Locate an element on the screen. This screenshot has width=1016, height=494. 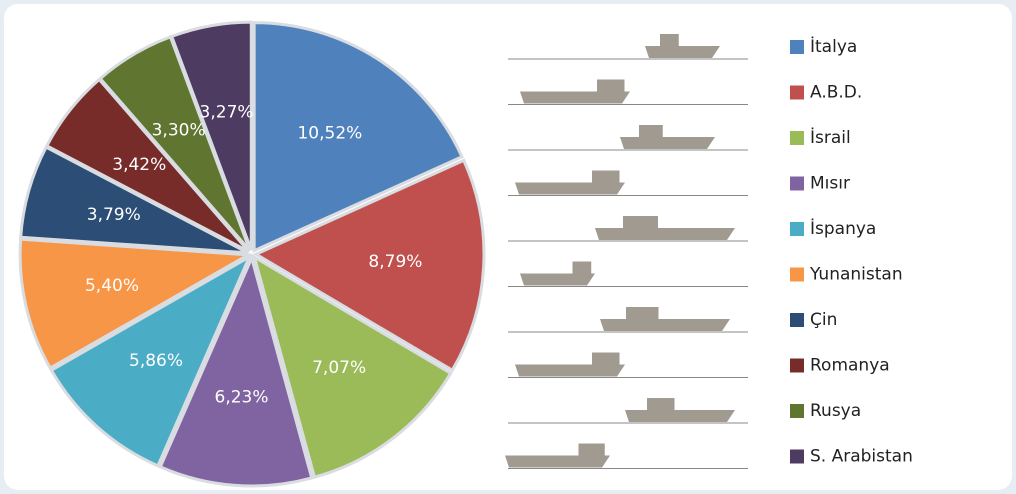
legend-label: Rusya is located at coordinates (835, 411).